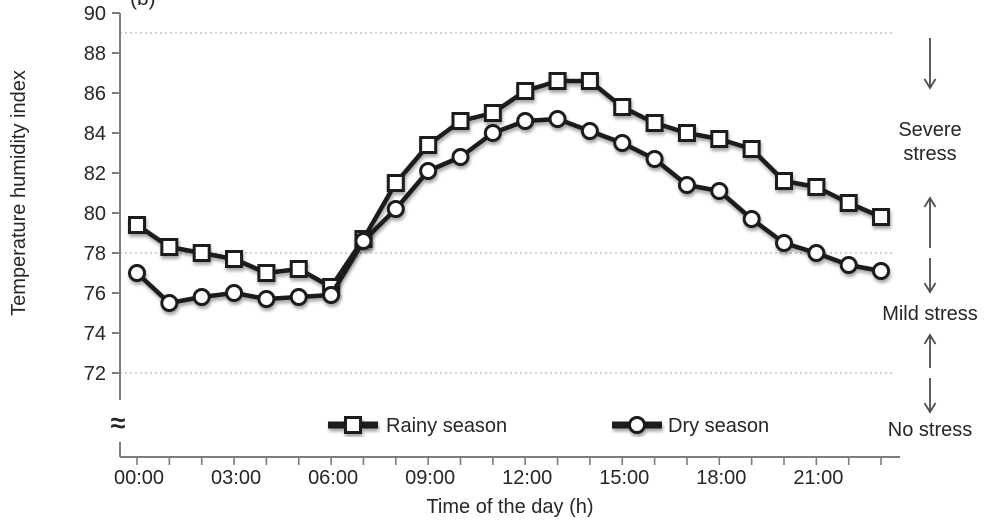 The image size is (1000, 530). Describe the element at coordinates (118, 423) in the screenshot. I see `axis-break-symbol: ≈` at that location.